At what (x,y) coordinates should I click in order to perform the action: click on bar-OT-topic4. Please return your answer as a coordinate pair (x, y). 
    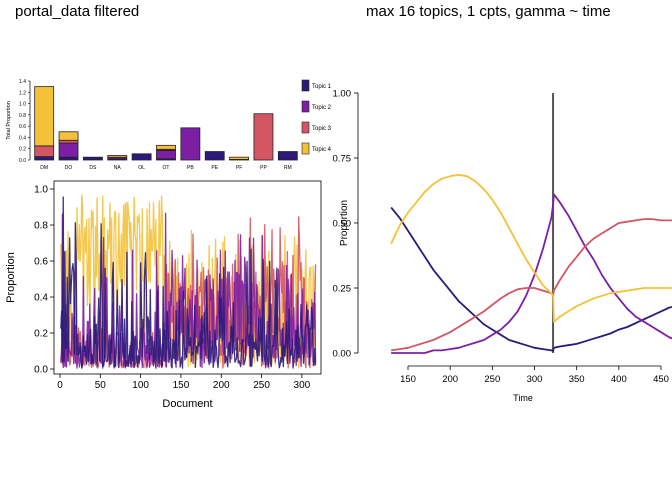
    Looking at the image, I should click on (166, 147).